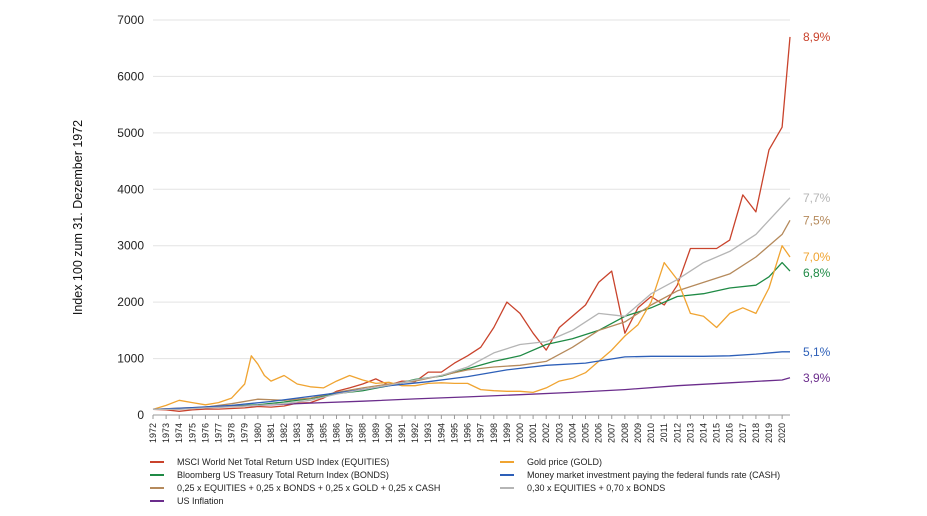 The height and width of the screenshot is (516, 927). What do you see at coordinates (271, 433) in the screenshot?
I see `x-tick-label: 1981` at bounding box center [271, 433].